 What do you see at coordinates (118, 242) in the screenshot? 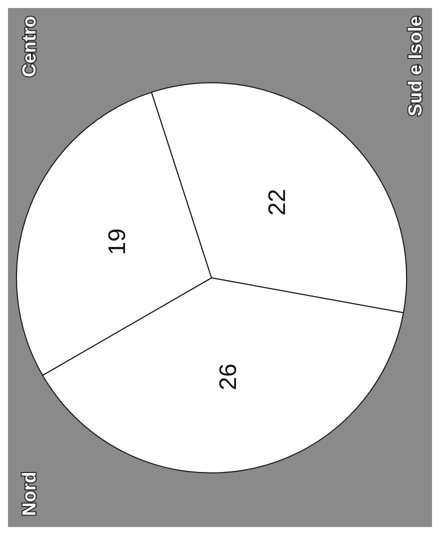
I see `data-label: 19` at bounding box center [118, 242].